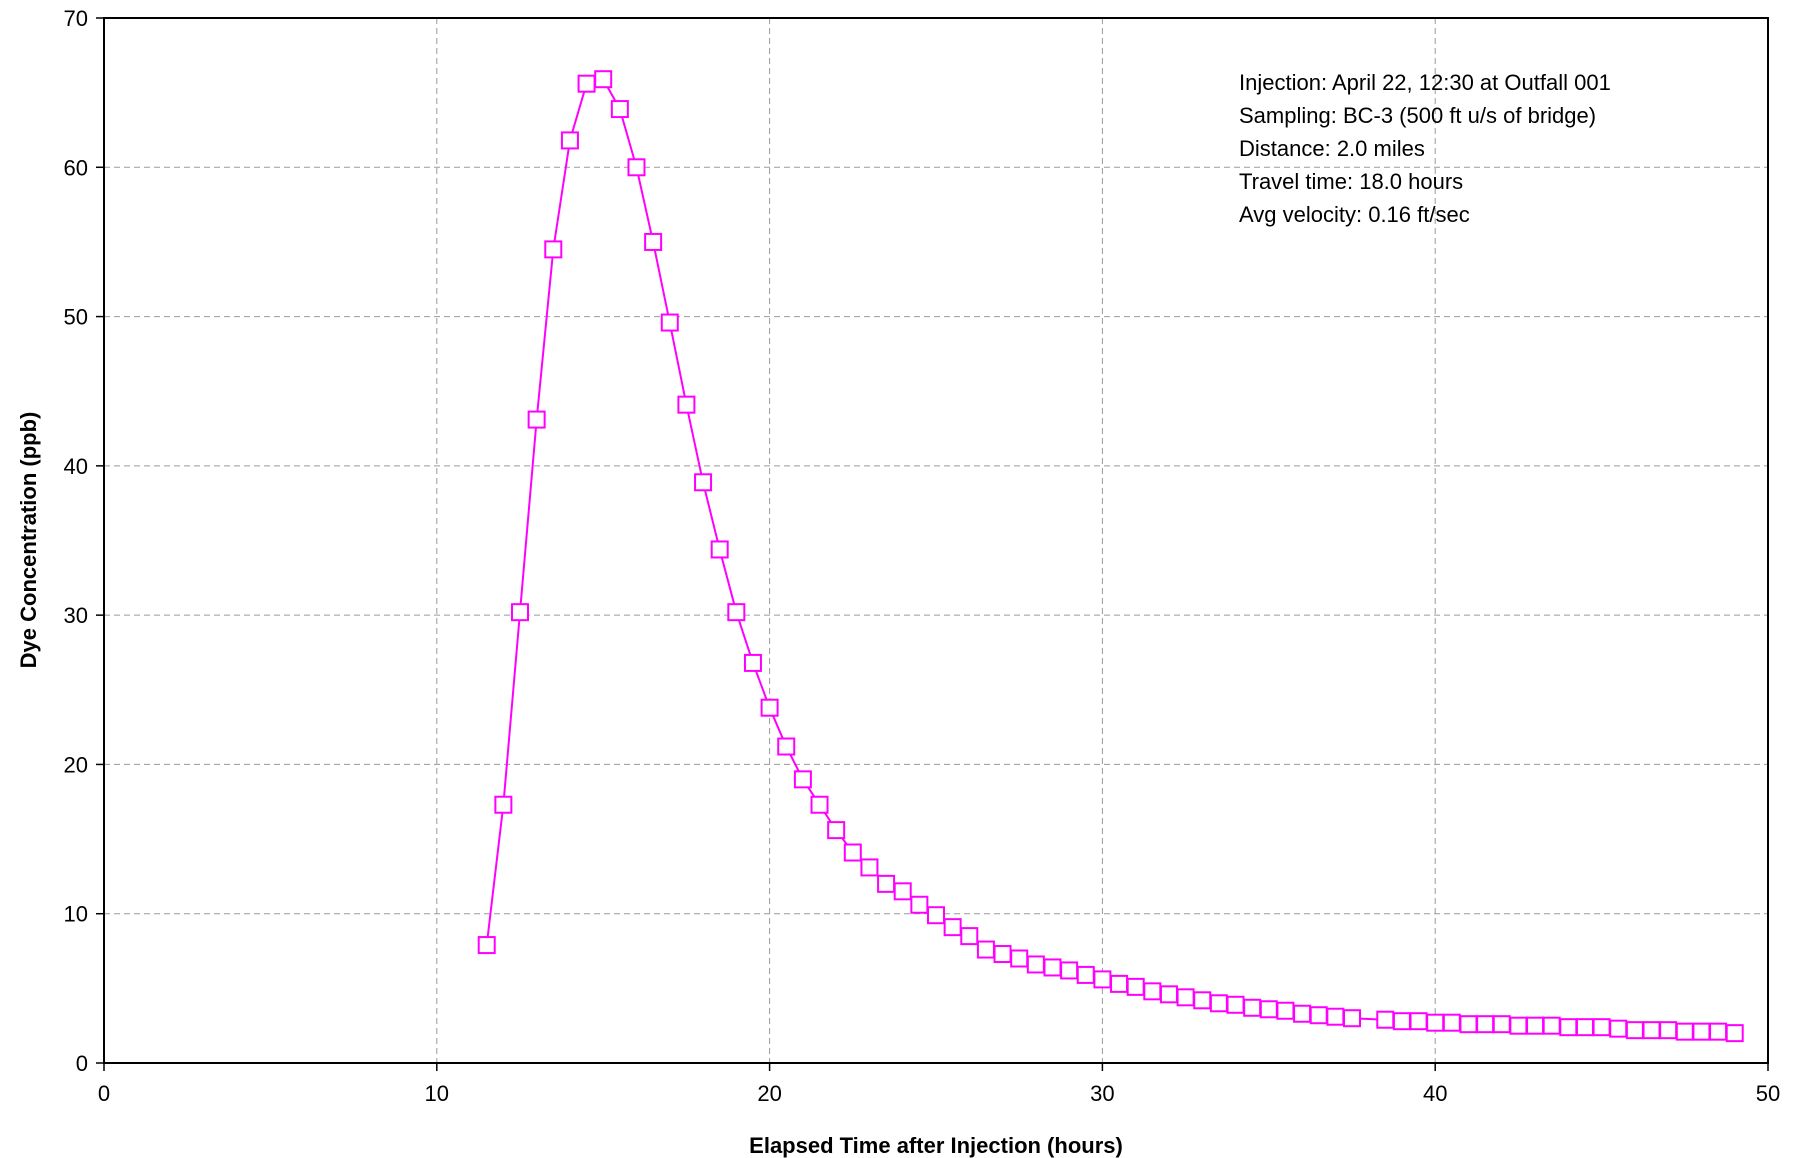 The width and height of the screenshot is (1795, 1158). I want to click on annotation-distance: Distance: 2.0 miles, so click(1332, 148).